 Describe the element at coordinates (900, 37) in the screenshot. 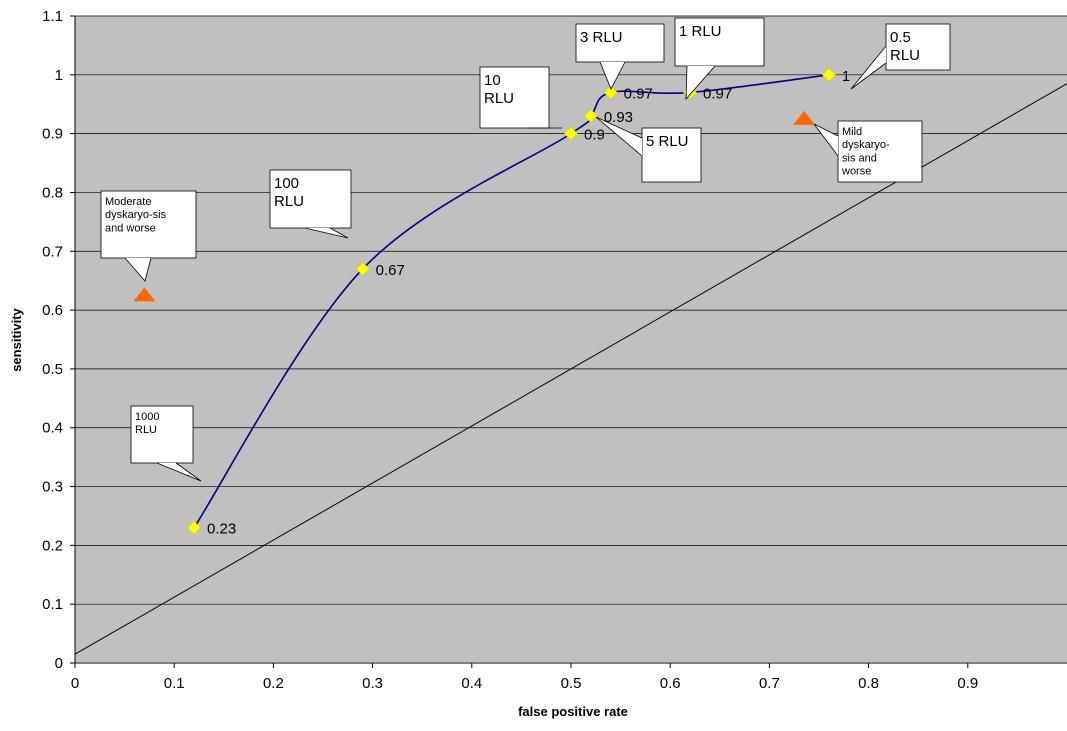

I see `callout-text: 0.5` at that location.